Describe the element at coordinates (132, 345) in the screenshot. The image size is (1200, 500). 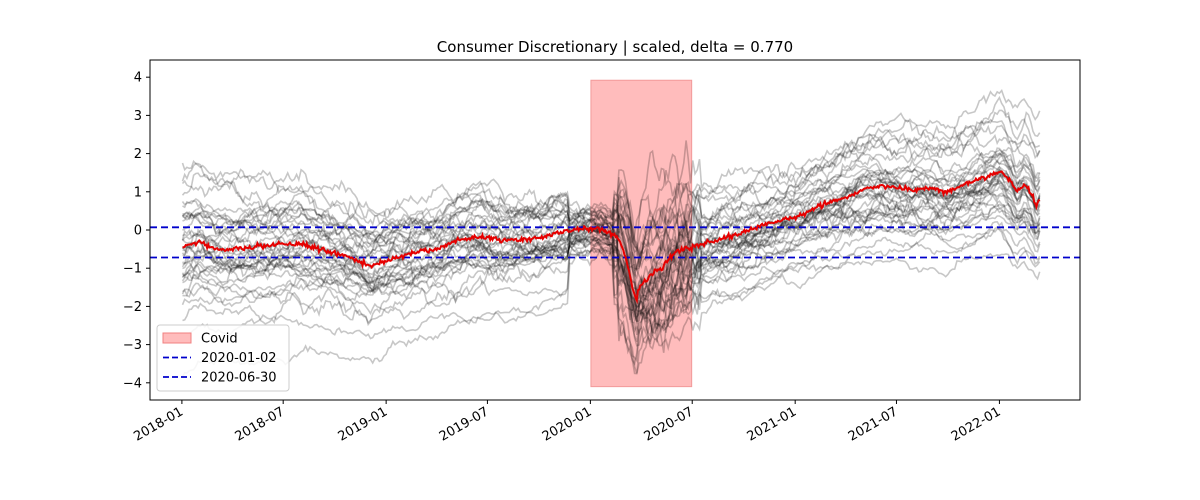
I see `y-tick-label: −3` at that location.